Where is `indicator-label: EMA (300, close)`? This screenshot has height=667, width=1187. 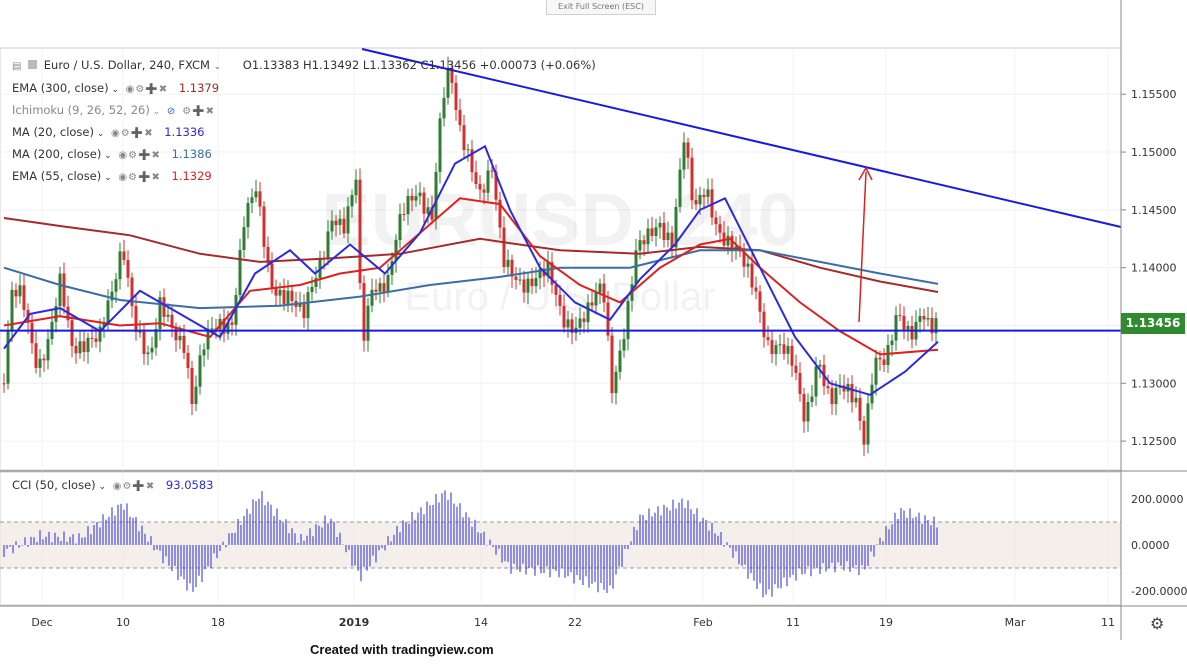 indicator-label: EMA (300, close) is located at coordinates (60, 88).